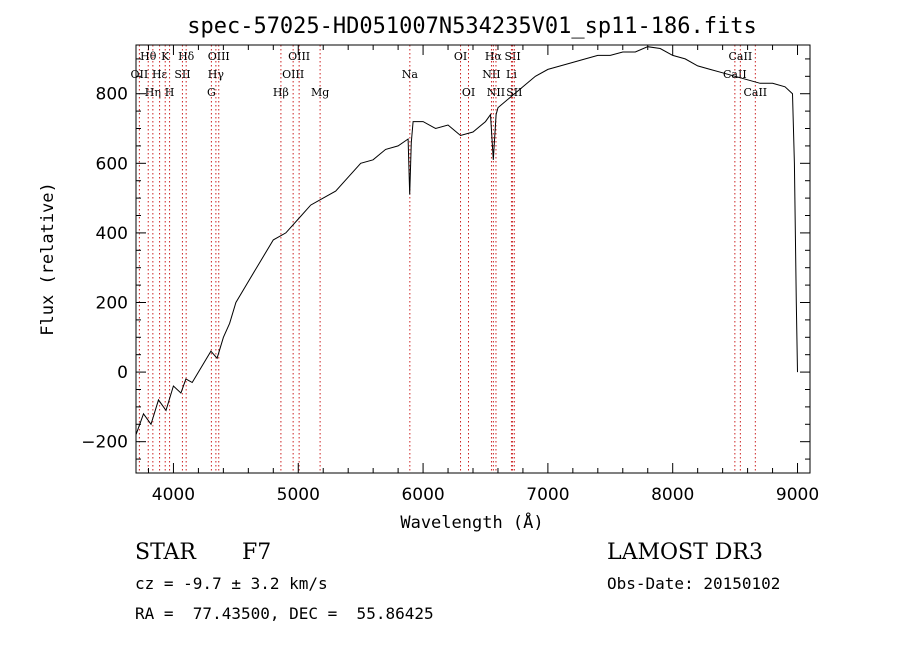 Image resolution: width=900 pixels, height=649 pixels. Describe the element at coordinates (460, 56) in the screenshot. I see `marker-label-16: OI` at that location.